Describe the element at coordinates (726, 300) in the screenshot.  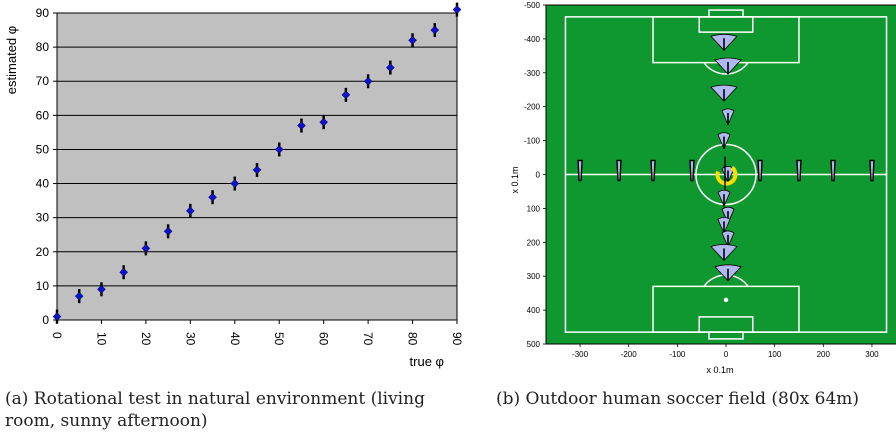
I see `penalty-spot` at that location.